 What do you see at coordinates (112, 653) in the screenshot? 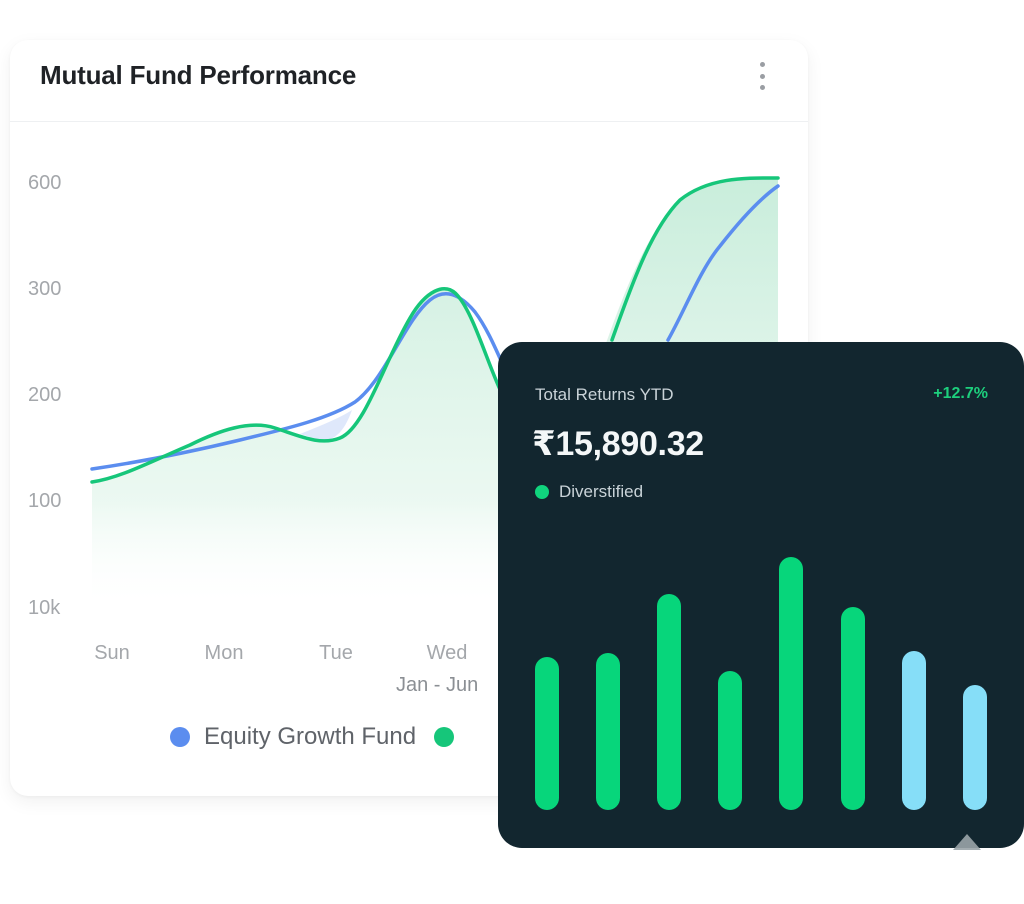
I see `x-tick-label: Sun` at bounding box center [112, 653].